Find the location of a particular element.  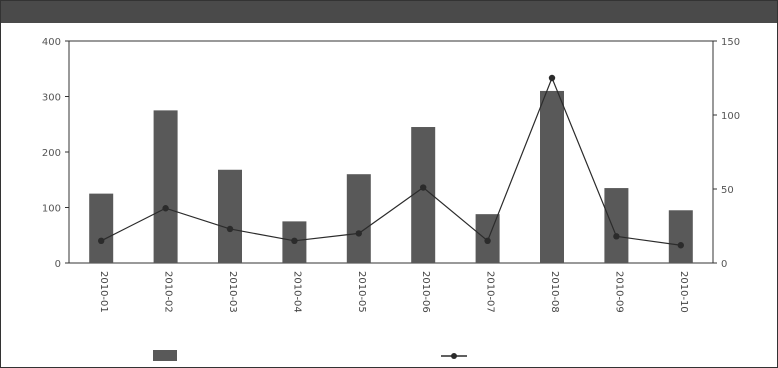

right-tick-label: 0 is located at coordinates (724, 264).